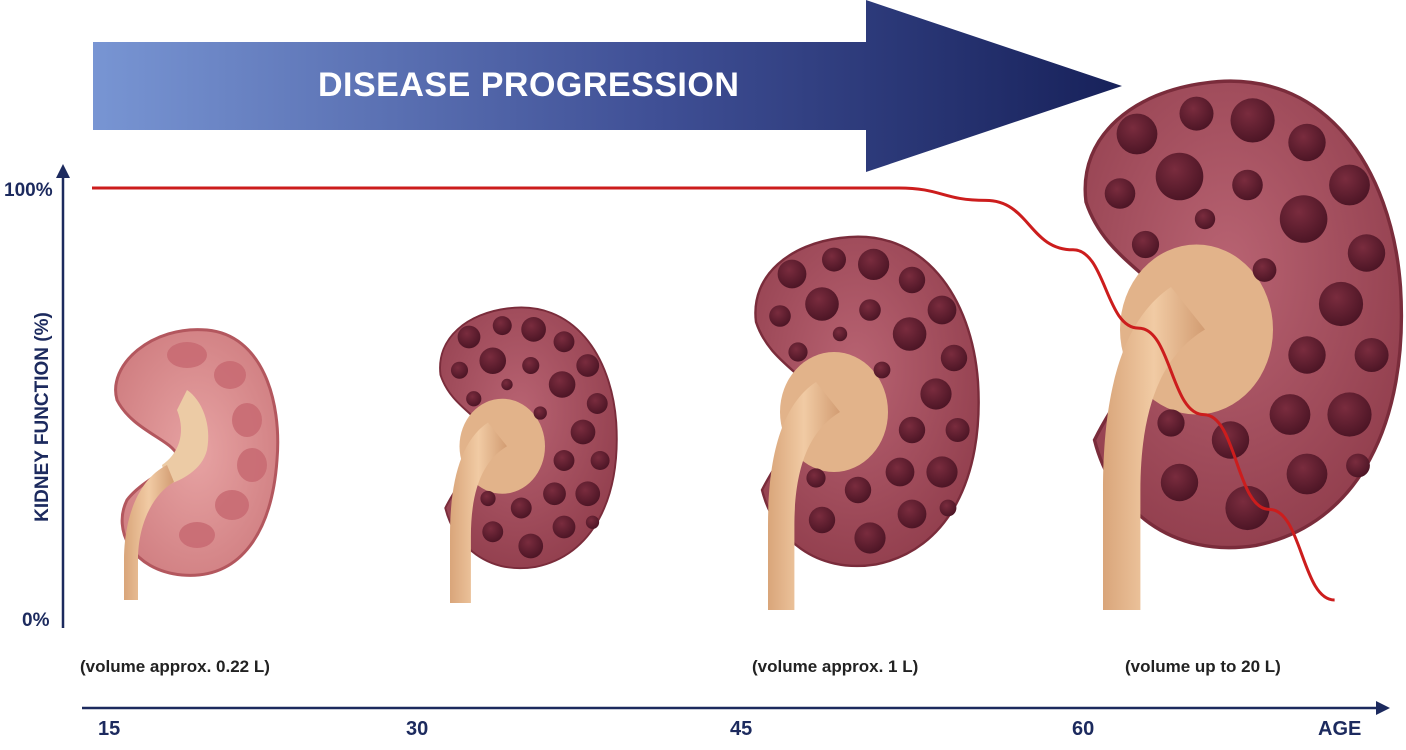 Image resolution: width=1406 pixels, height=750 pixels. I want to click on volume-label-intermediate: (volume approx. 1 L), so click(835, 666).